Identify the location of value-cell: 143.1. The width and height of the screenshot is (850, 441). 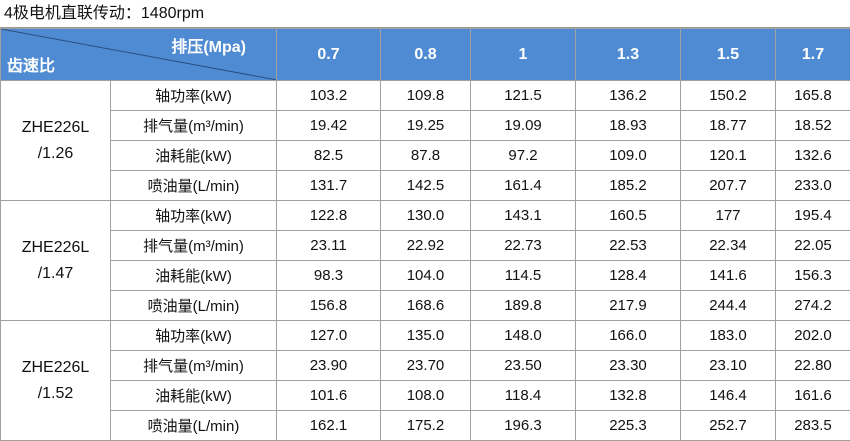
(523, 215).